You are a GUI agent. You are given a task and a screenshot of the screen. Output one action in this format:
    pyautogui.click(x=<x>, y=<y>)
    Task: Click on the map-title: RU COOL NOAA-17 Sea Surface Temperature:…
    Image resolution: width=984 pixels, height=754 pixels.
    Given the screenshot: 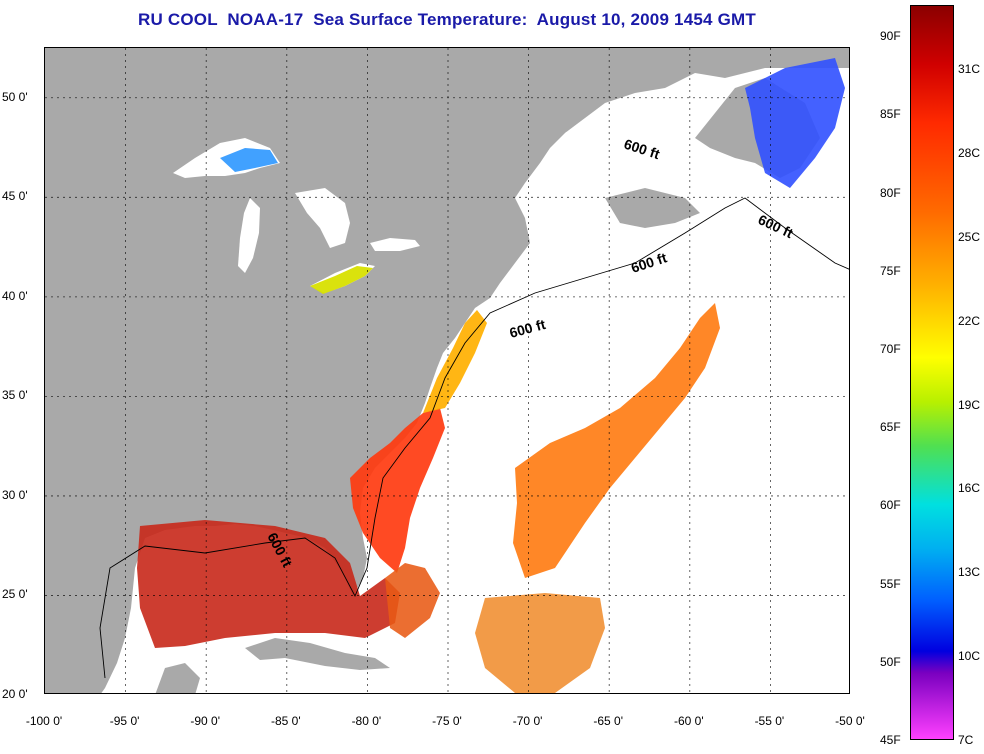 What is the action you would take?
    pyautogui.click(x=447, y=19)
    